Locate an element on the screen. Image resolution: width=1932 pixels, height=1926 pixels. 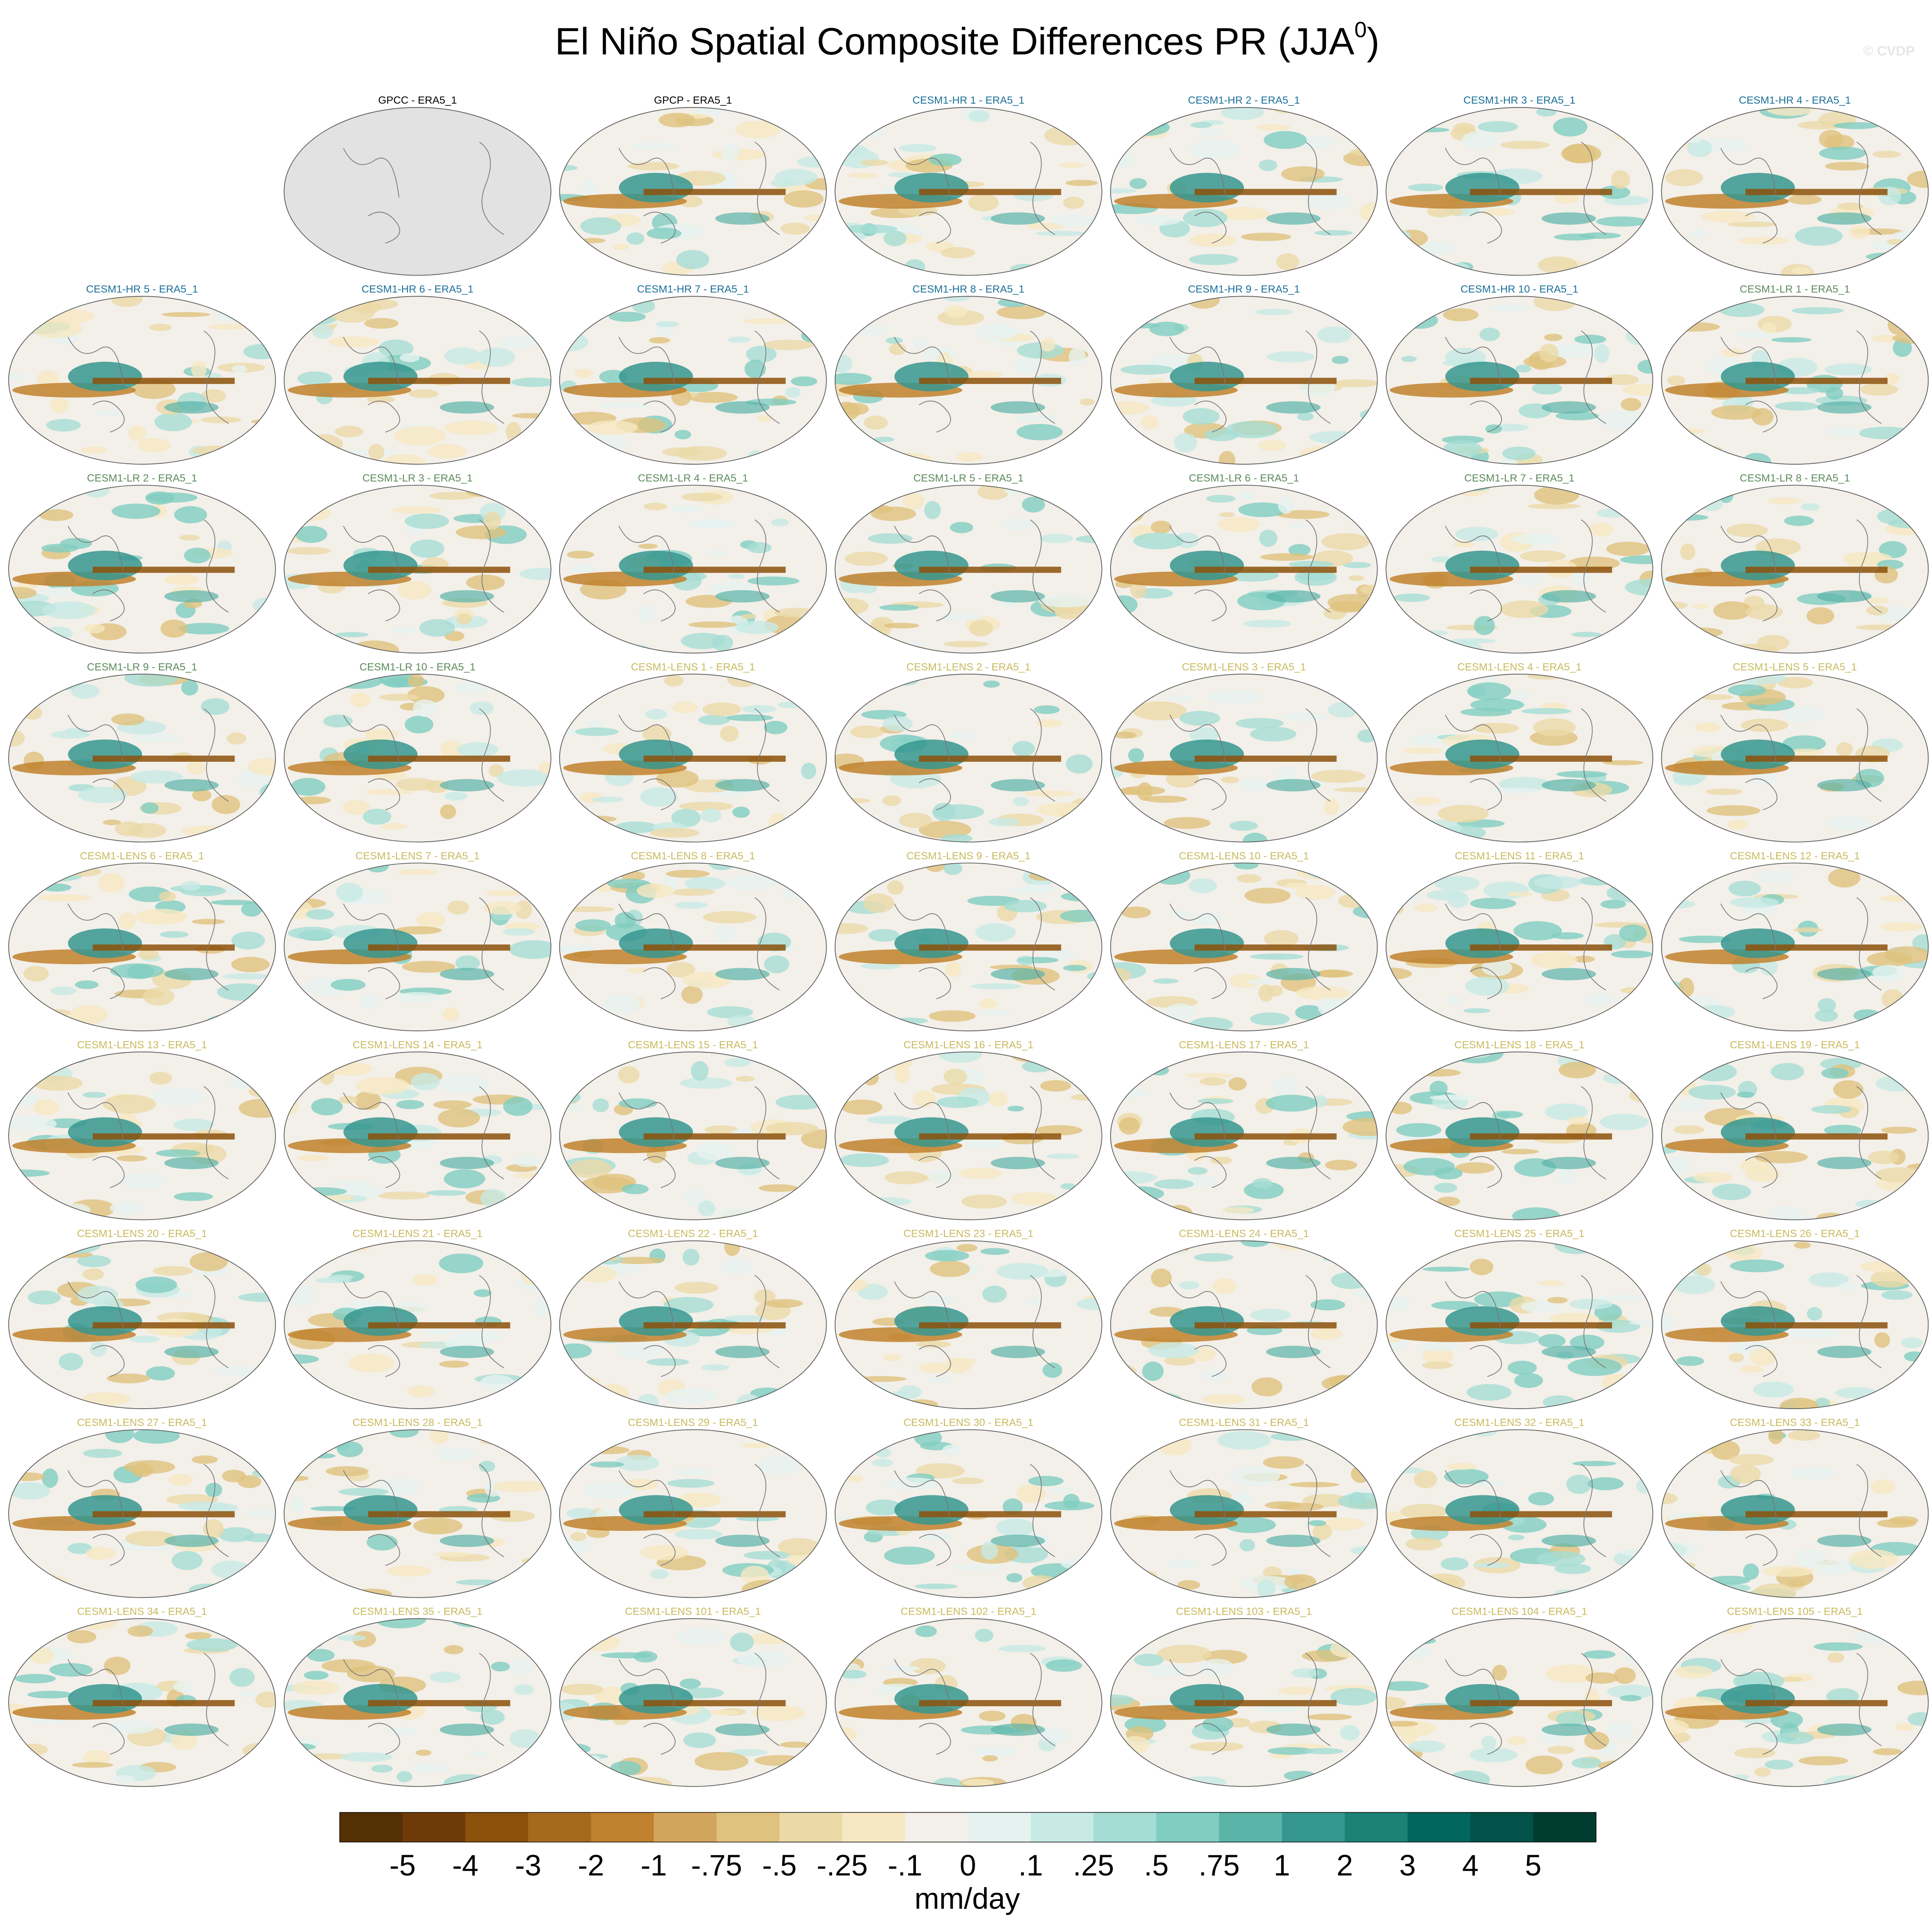
panel-title: CESM1-LENS 12 - ERA5_1 is located at coordinates (1795, 856).